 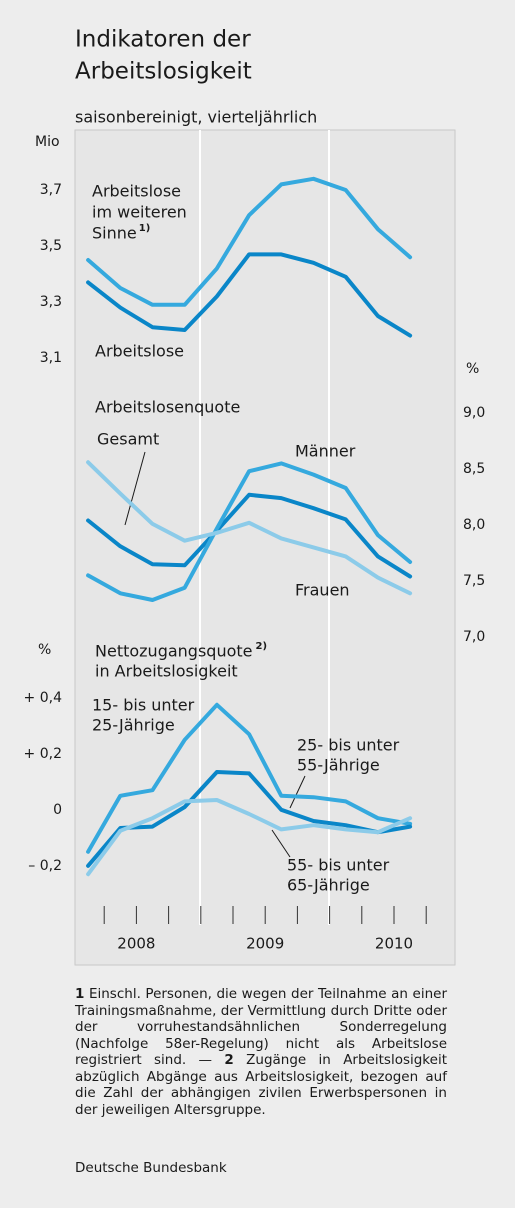 What do you see at coordinates (151, 1168) in the screenshot?
I see `source: Deutsche Bundesbank` at bounding box center [151, 1168].